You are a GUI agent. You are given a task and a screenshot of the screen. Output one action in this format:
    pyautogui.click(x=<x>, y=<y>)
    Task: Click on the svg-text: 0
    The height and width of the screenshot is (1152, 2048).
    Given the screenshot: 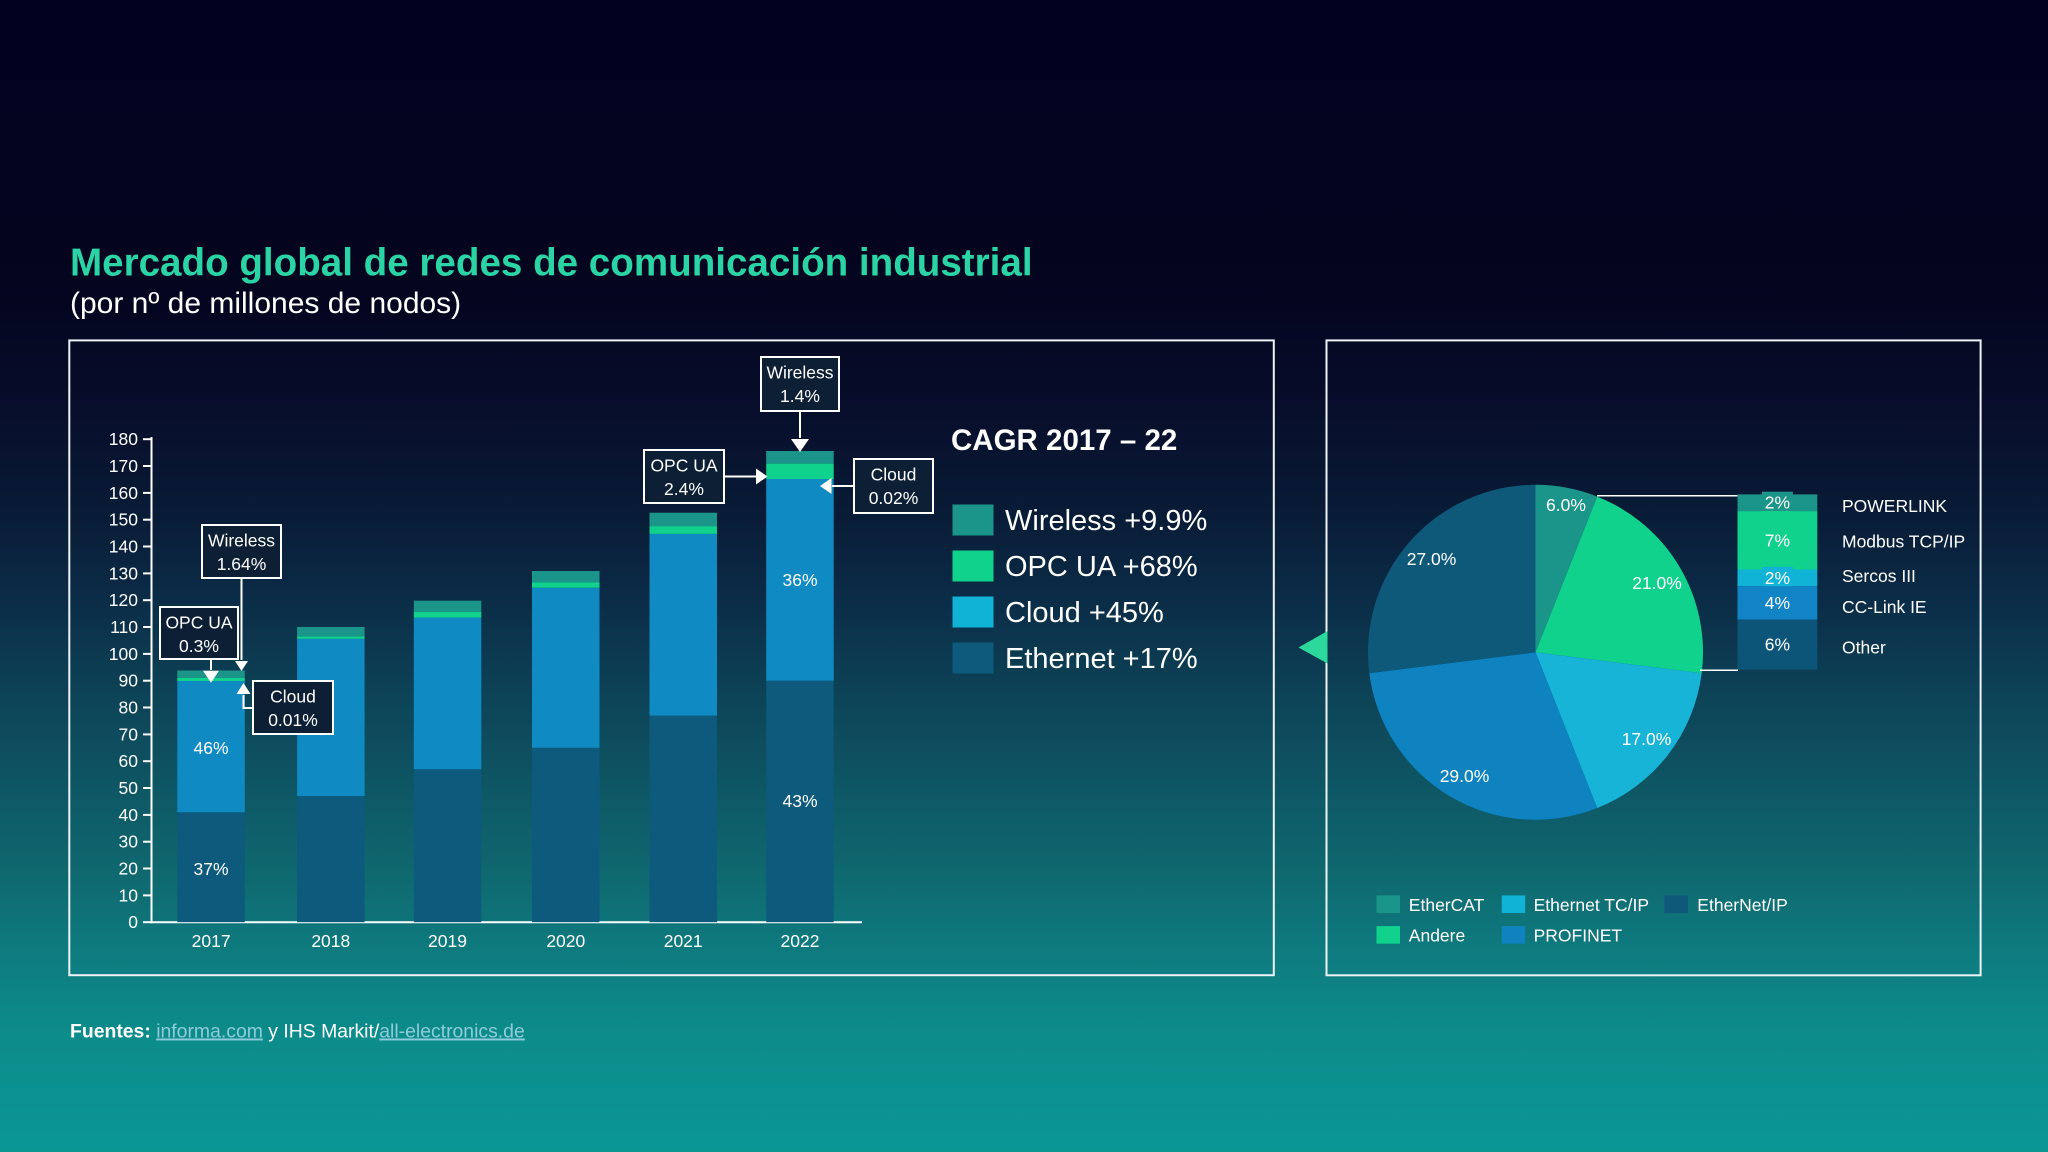 What is the action you would take?
    pyautogui.click(x=133, y=922)
    